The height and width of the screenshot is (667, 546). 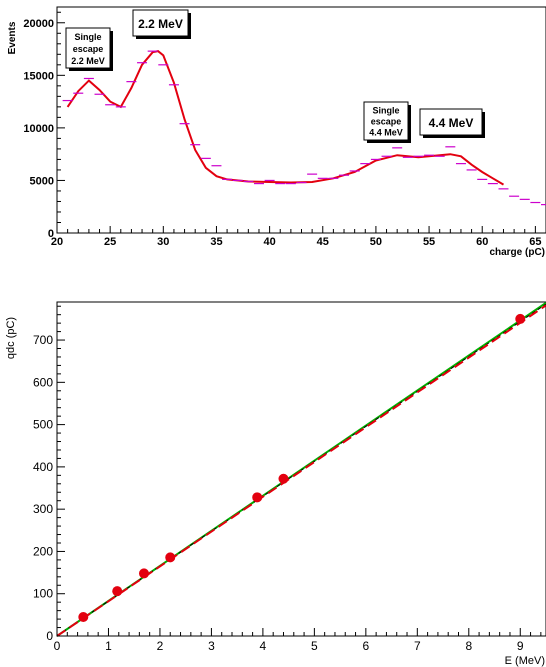 I want to click on calibration-ytick-label: 700, so click(x=43, y=340).